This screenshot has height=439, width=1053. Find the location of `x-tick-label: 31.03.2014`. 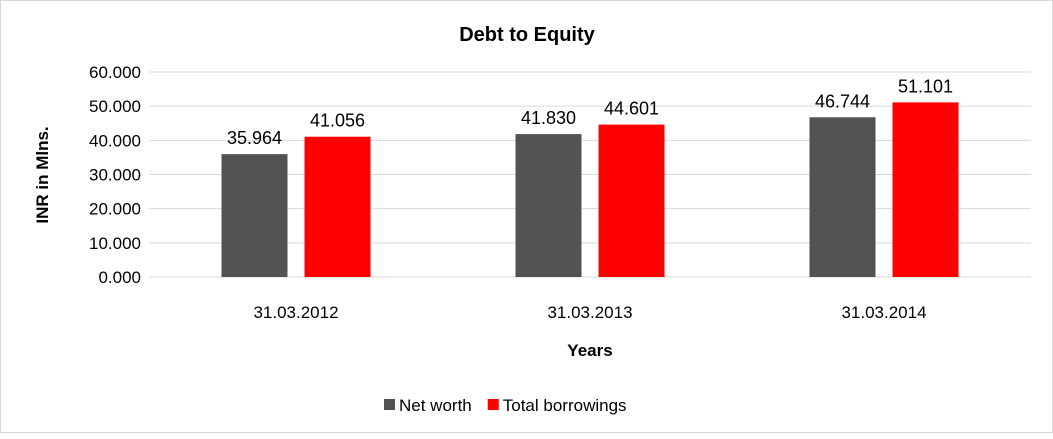

x-tick-label: 31.03.2014 is located at coordinates (883, 312).